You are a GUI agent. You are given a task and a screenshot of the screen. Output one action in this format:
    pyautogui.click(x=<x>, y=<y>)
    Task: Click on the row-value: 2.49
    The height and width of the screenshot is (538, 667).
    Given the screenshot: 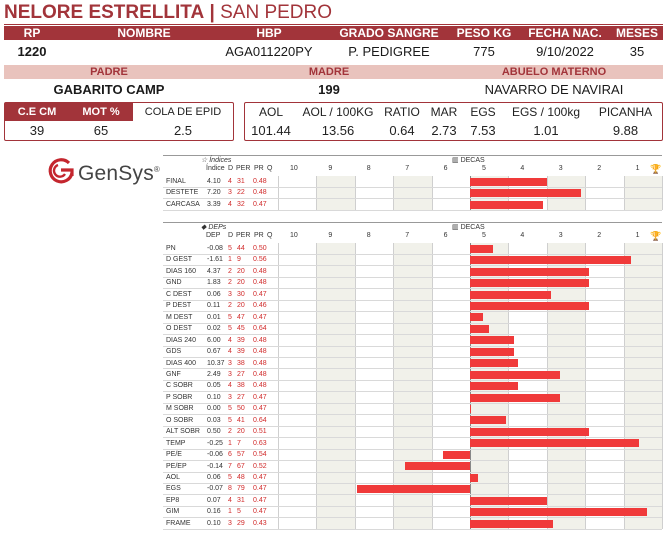 What is the action you would take?
    pyautogui.click(x=214, y=374)
    